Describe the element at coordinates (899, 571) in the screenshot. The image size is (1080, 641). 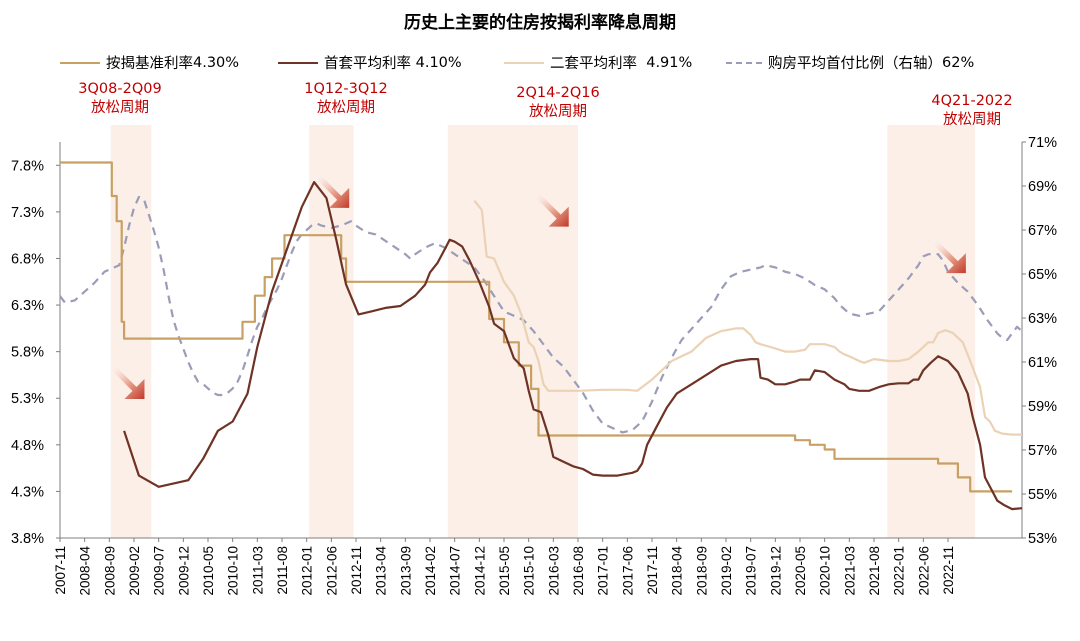
I see `x-tick-label: 2022-01` at that location.